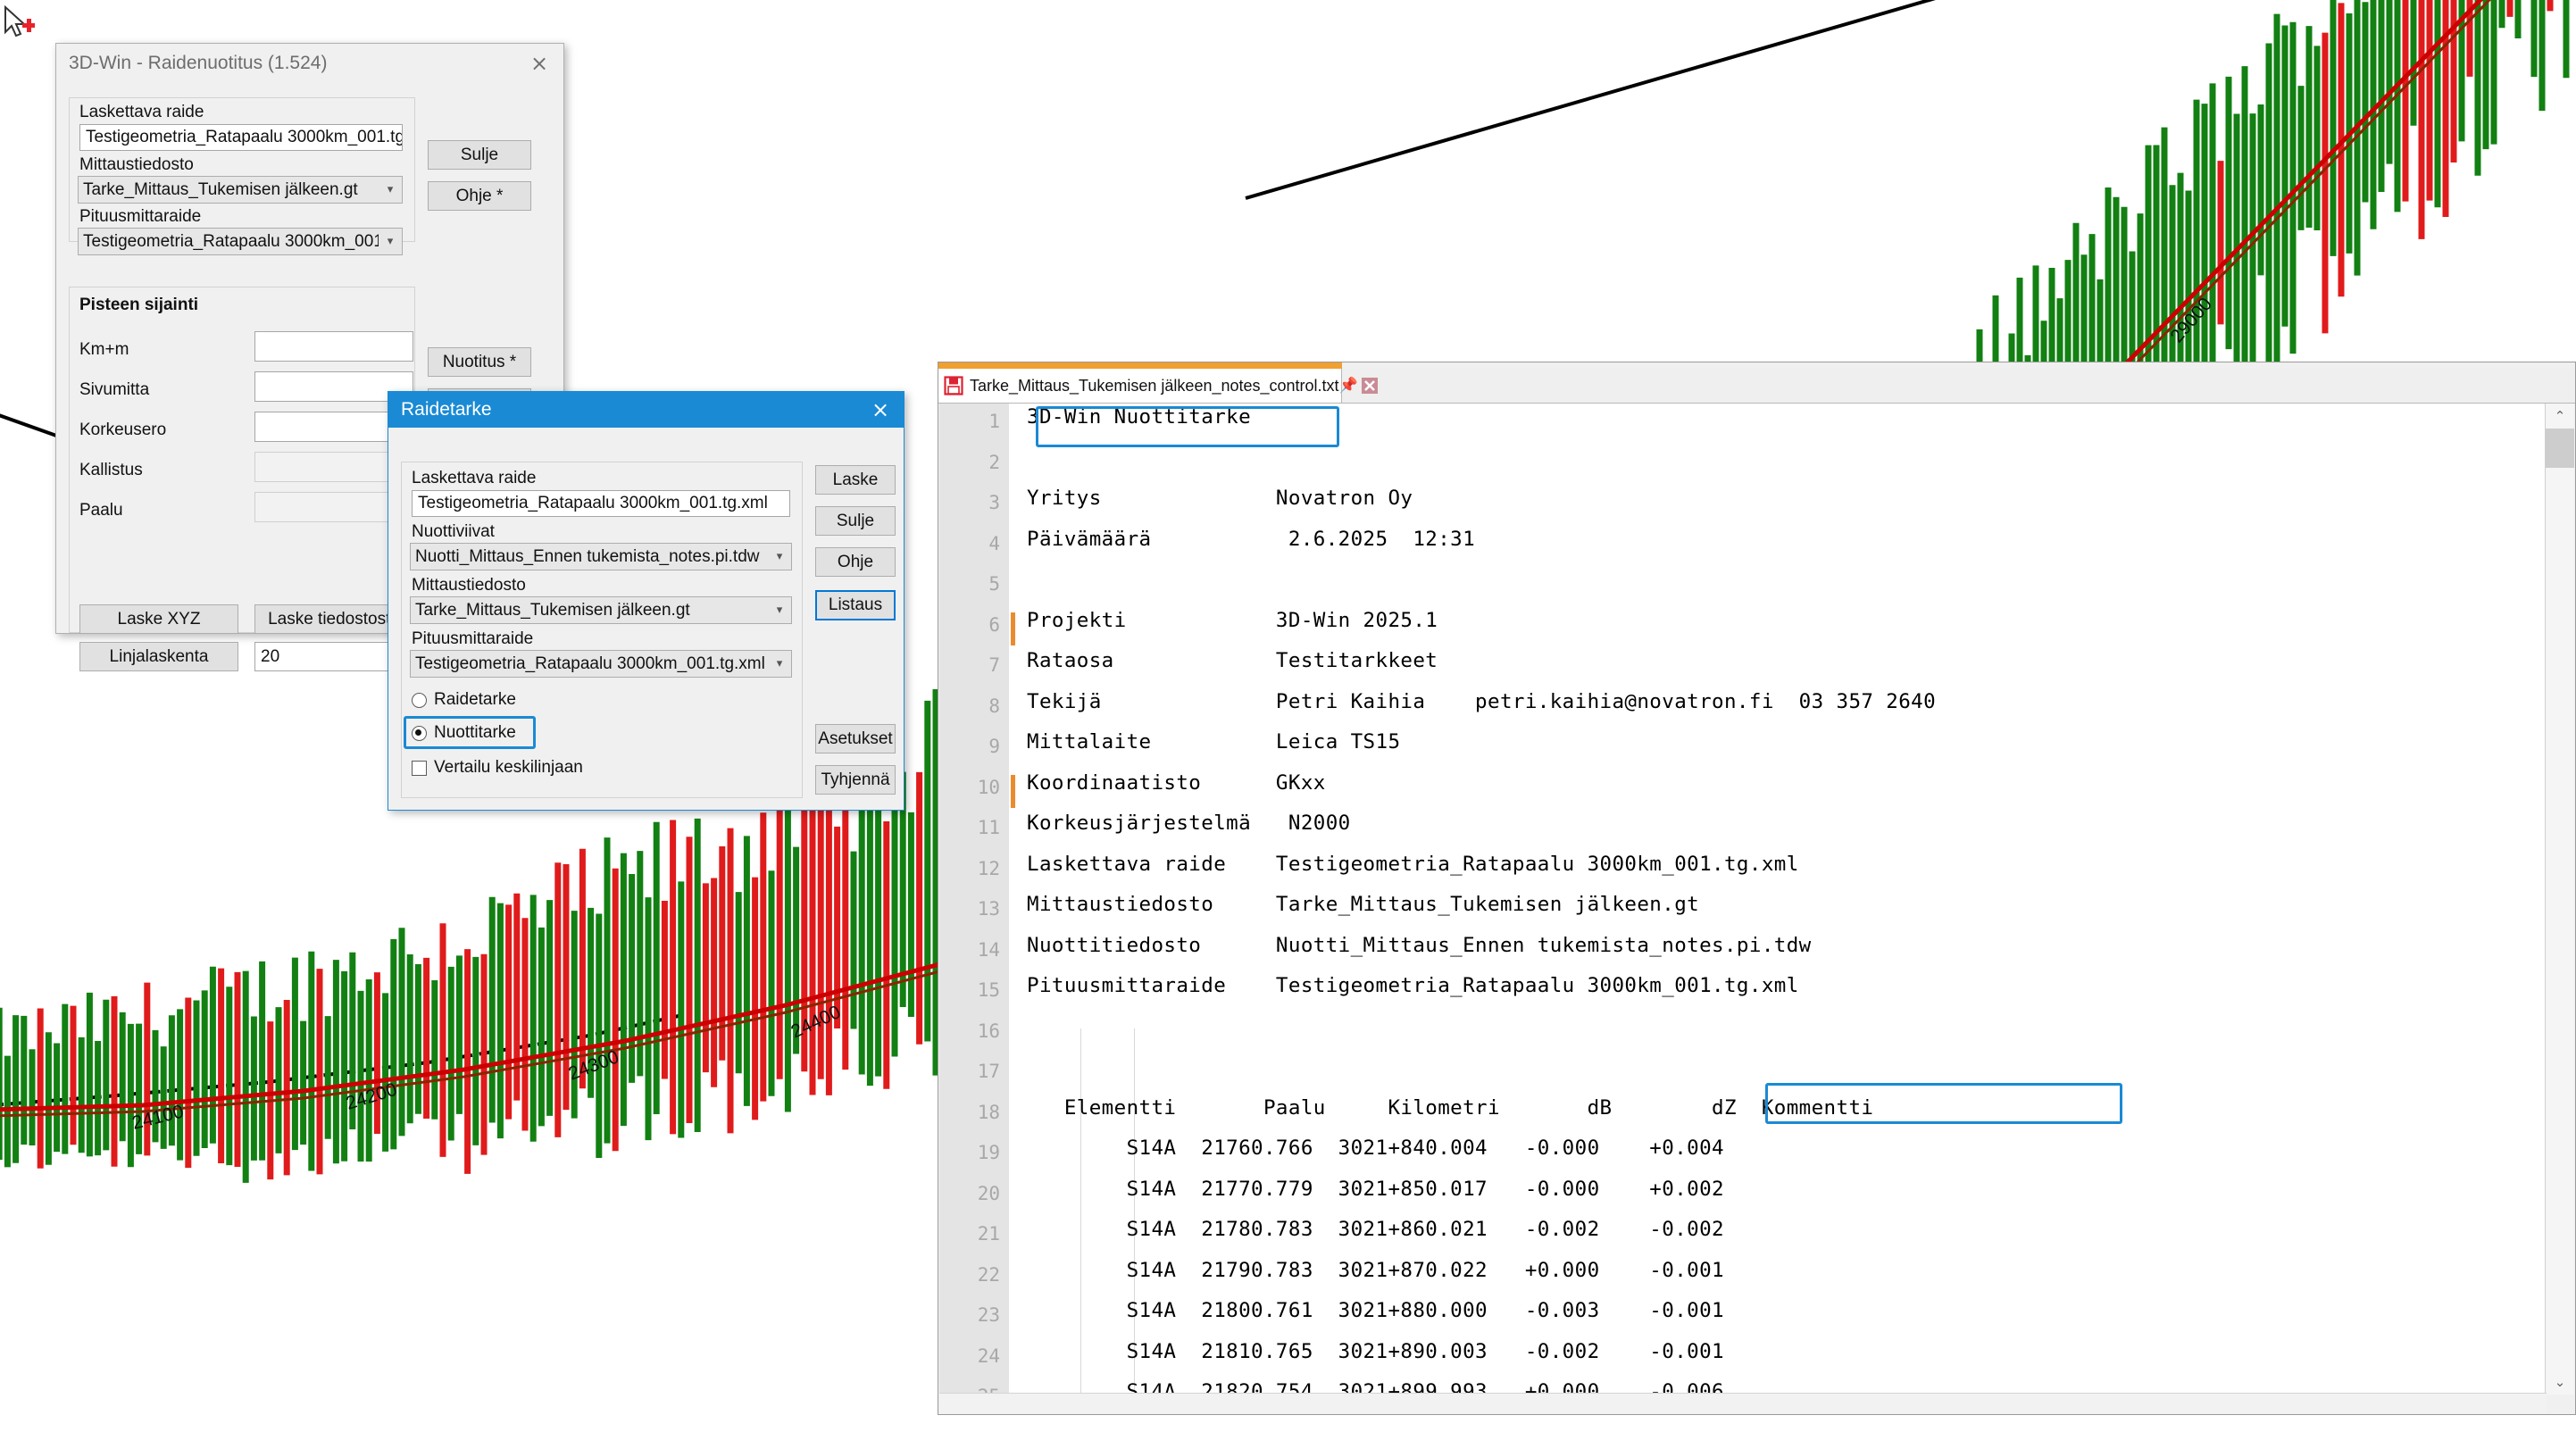 The height and width of the screenshot is (1432, 2576). Describe the element at coordinates (1189, 823) in the screenshot. I see `code-line: Korkeusjärjestelmä N2000` at that location.